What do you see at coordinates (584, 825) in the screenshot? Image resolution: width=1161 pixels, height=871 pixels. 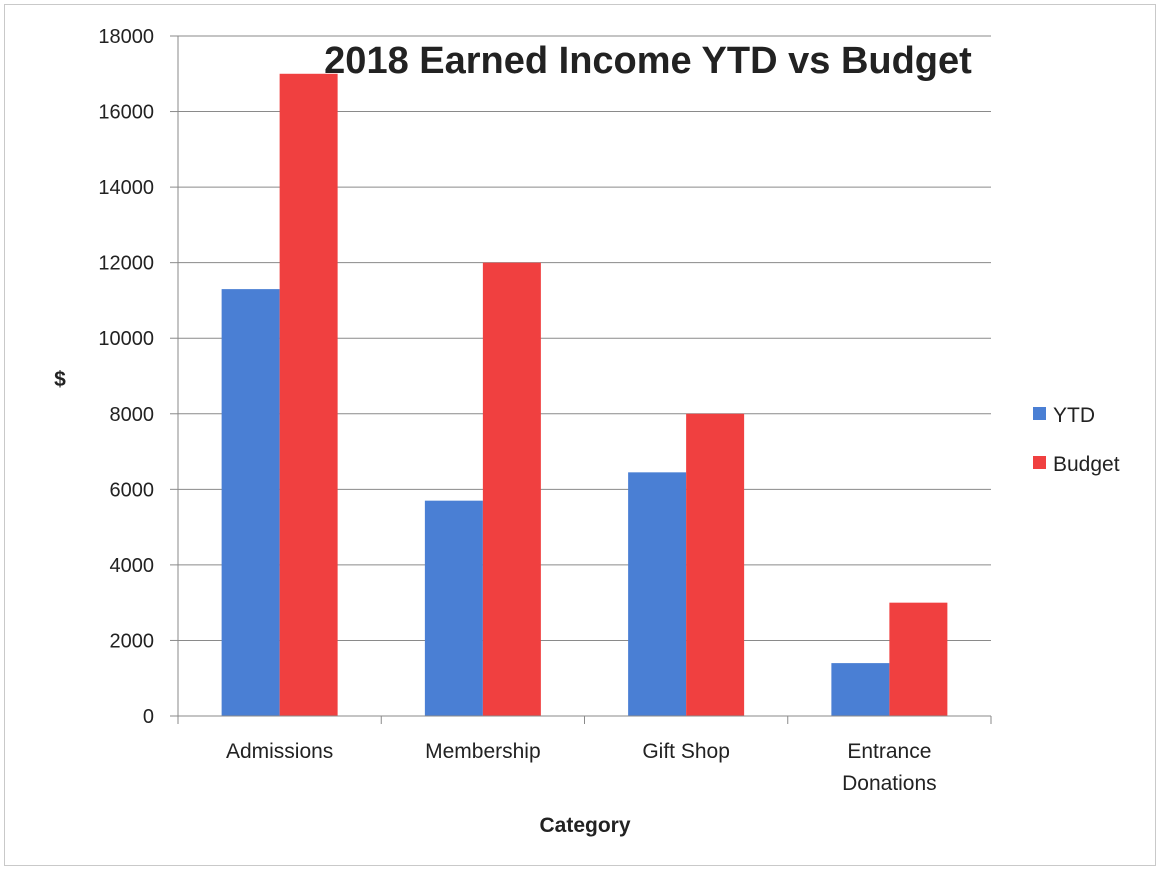 I see `x-axis-label: Category` at bounding box center [584, 825].